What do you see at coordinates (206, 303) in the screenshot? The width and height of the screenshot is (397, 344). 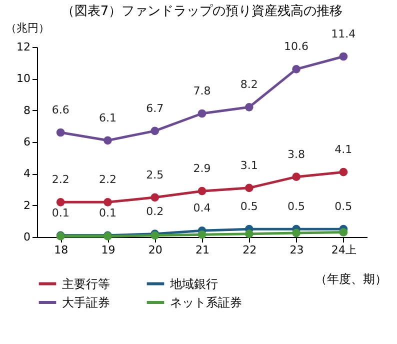 I see `legend-label: ネット系証券` at bounding box center [206, 303].